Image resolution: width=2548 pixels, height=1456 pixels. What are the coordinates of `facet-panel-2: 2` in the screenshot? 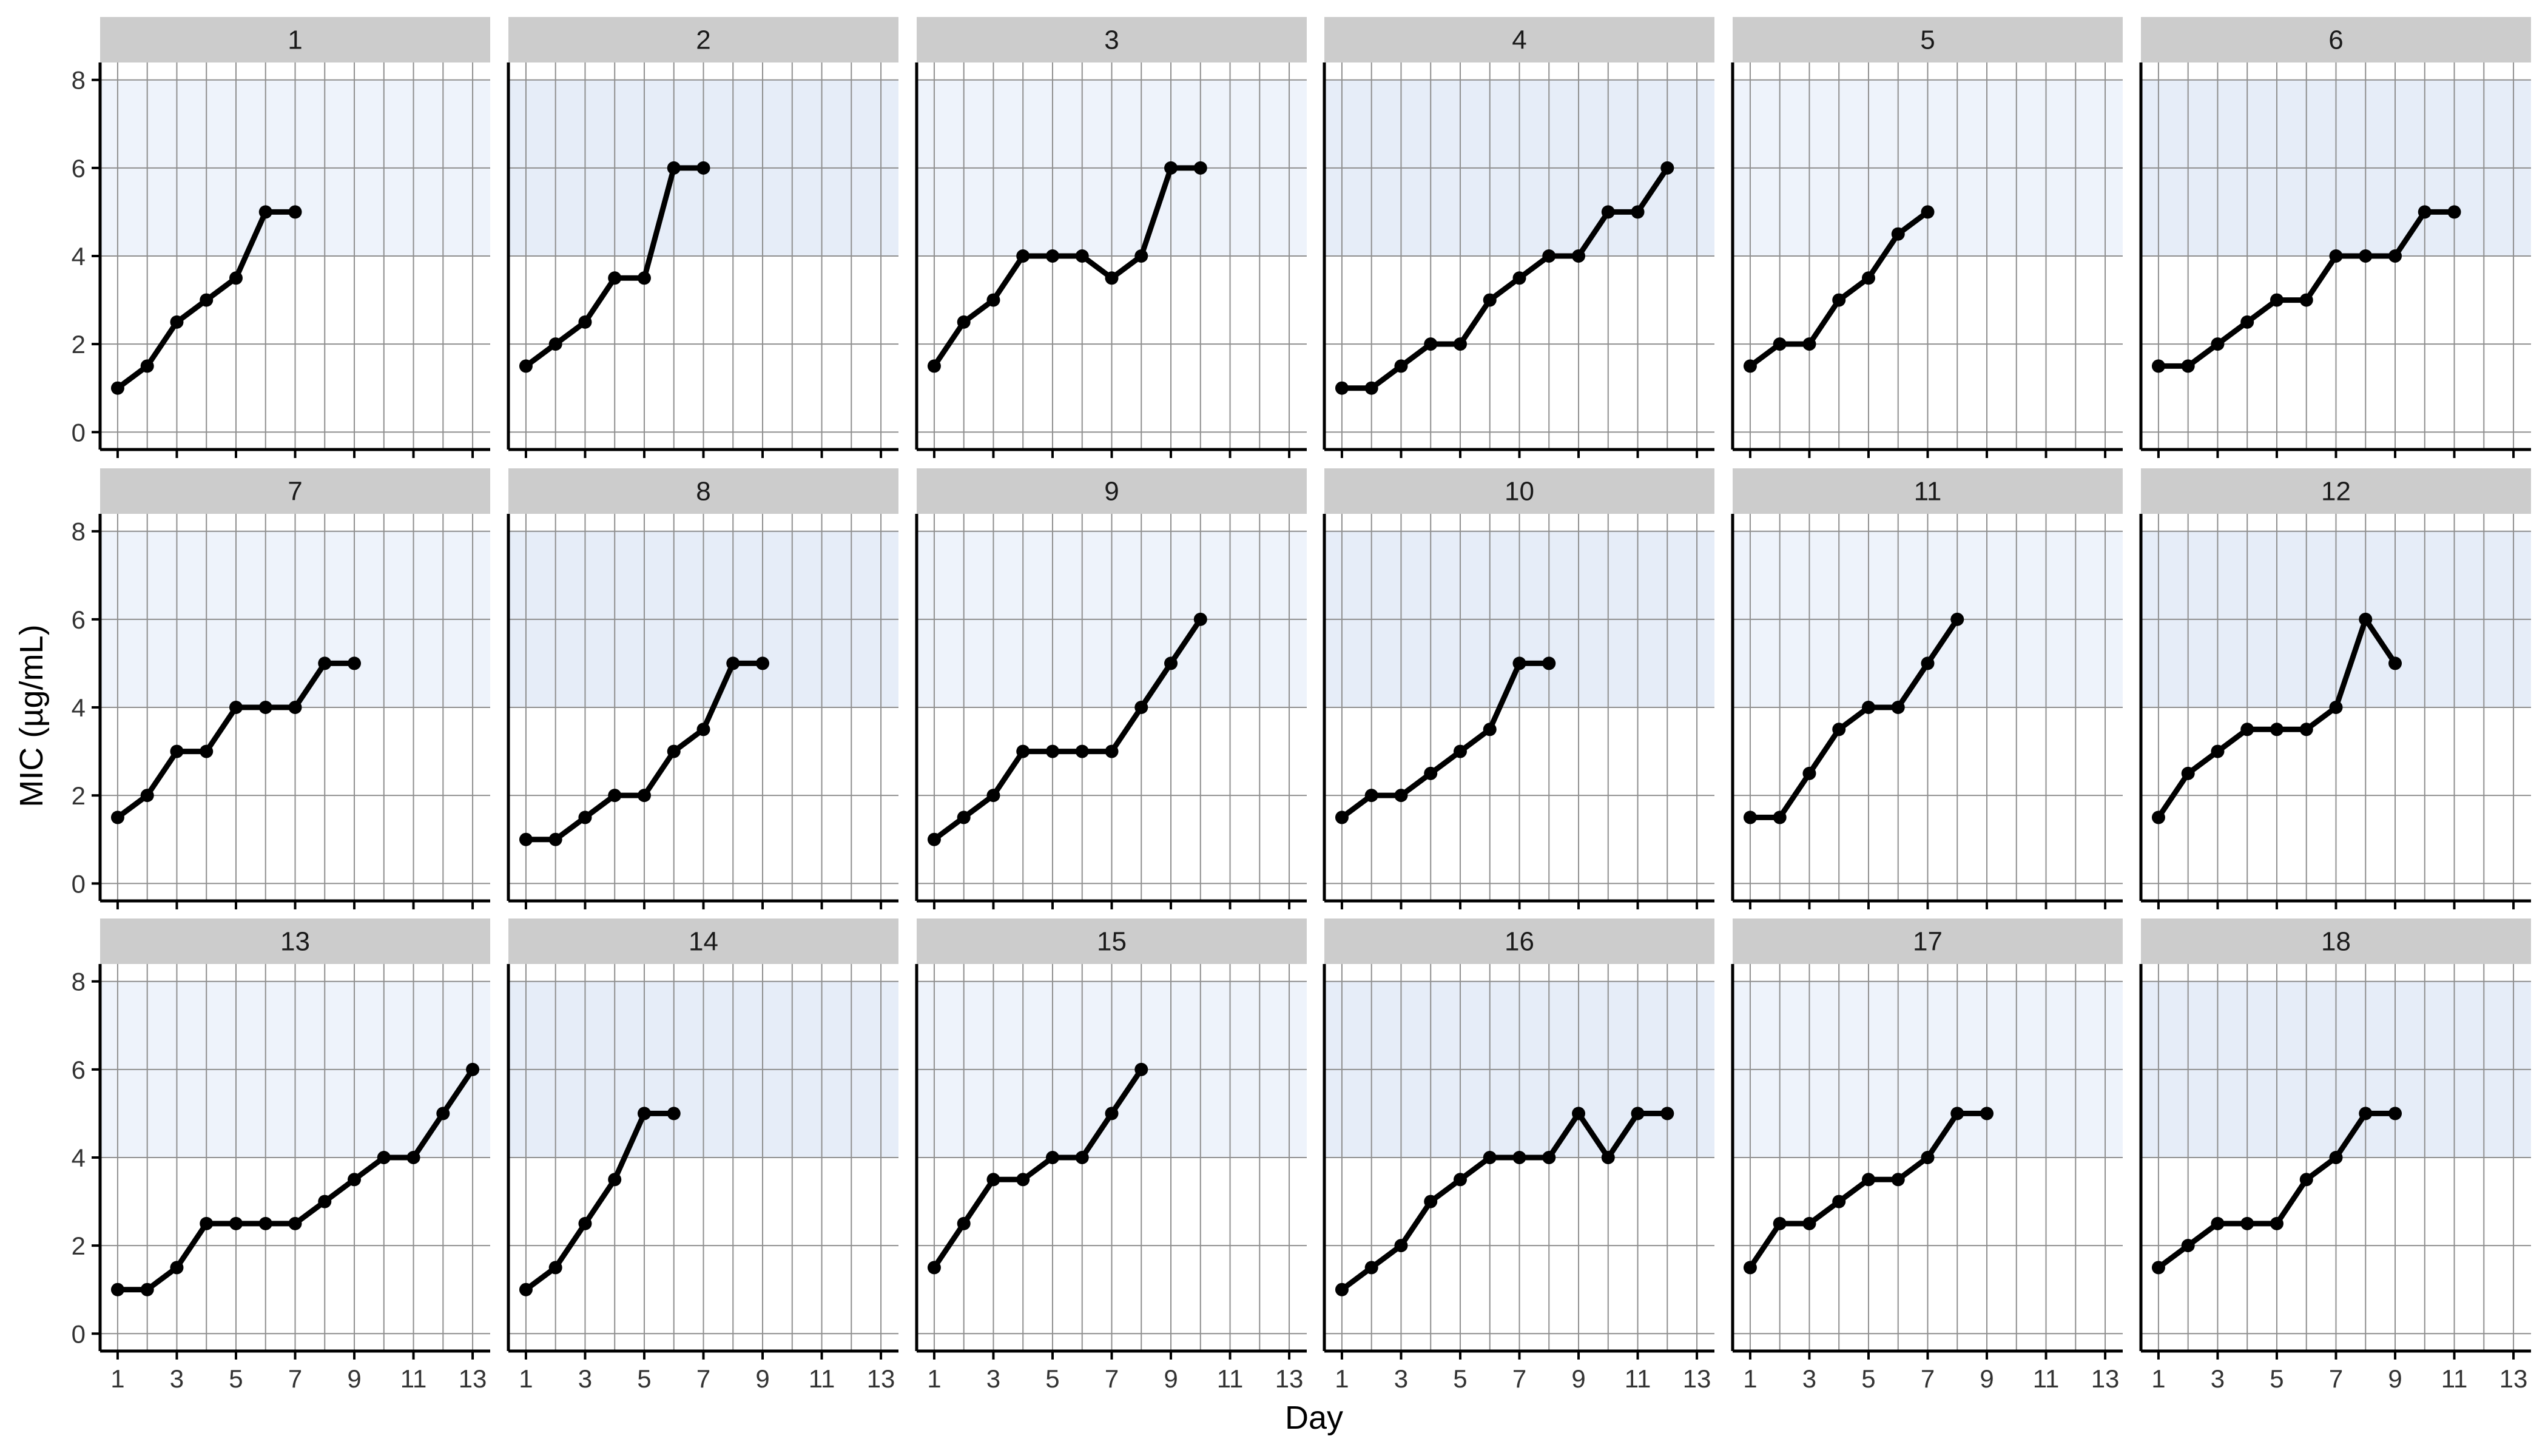 It's located at (702, 237).